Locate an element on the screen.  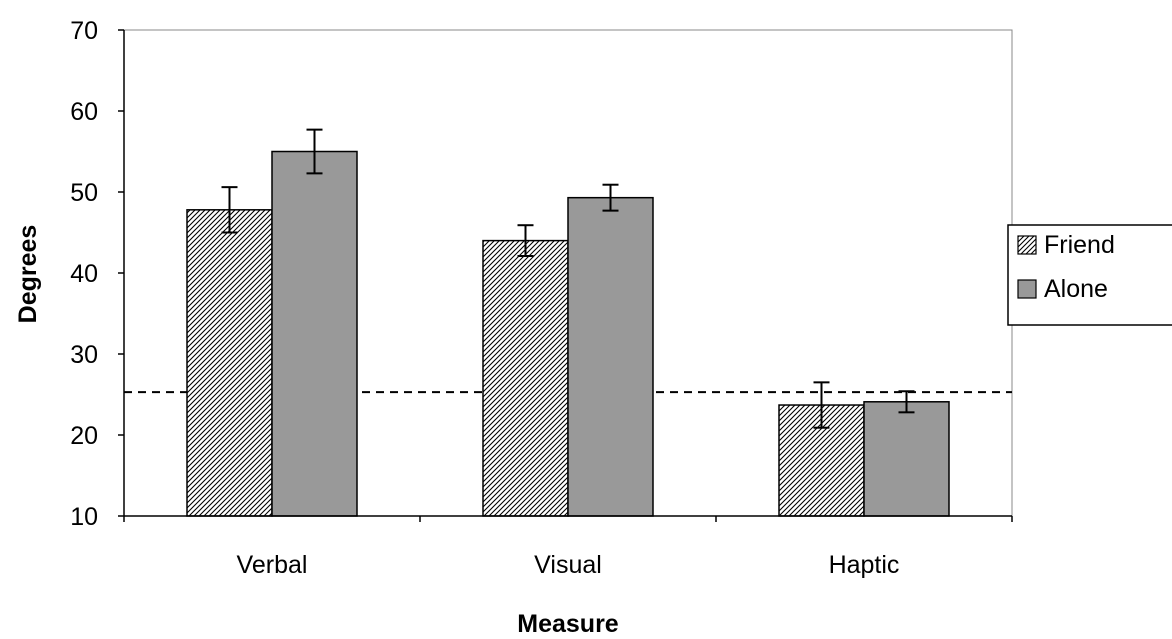
y-tick-labels: 10 20 30 40 50 60 70 is located at coordinates (84, 274).